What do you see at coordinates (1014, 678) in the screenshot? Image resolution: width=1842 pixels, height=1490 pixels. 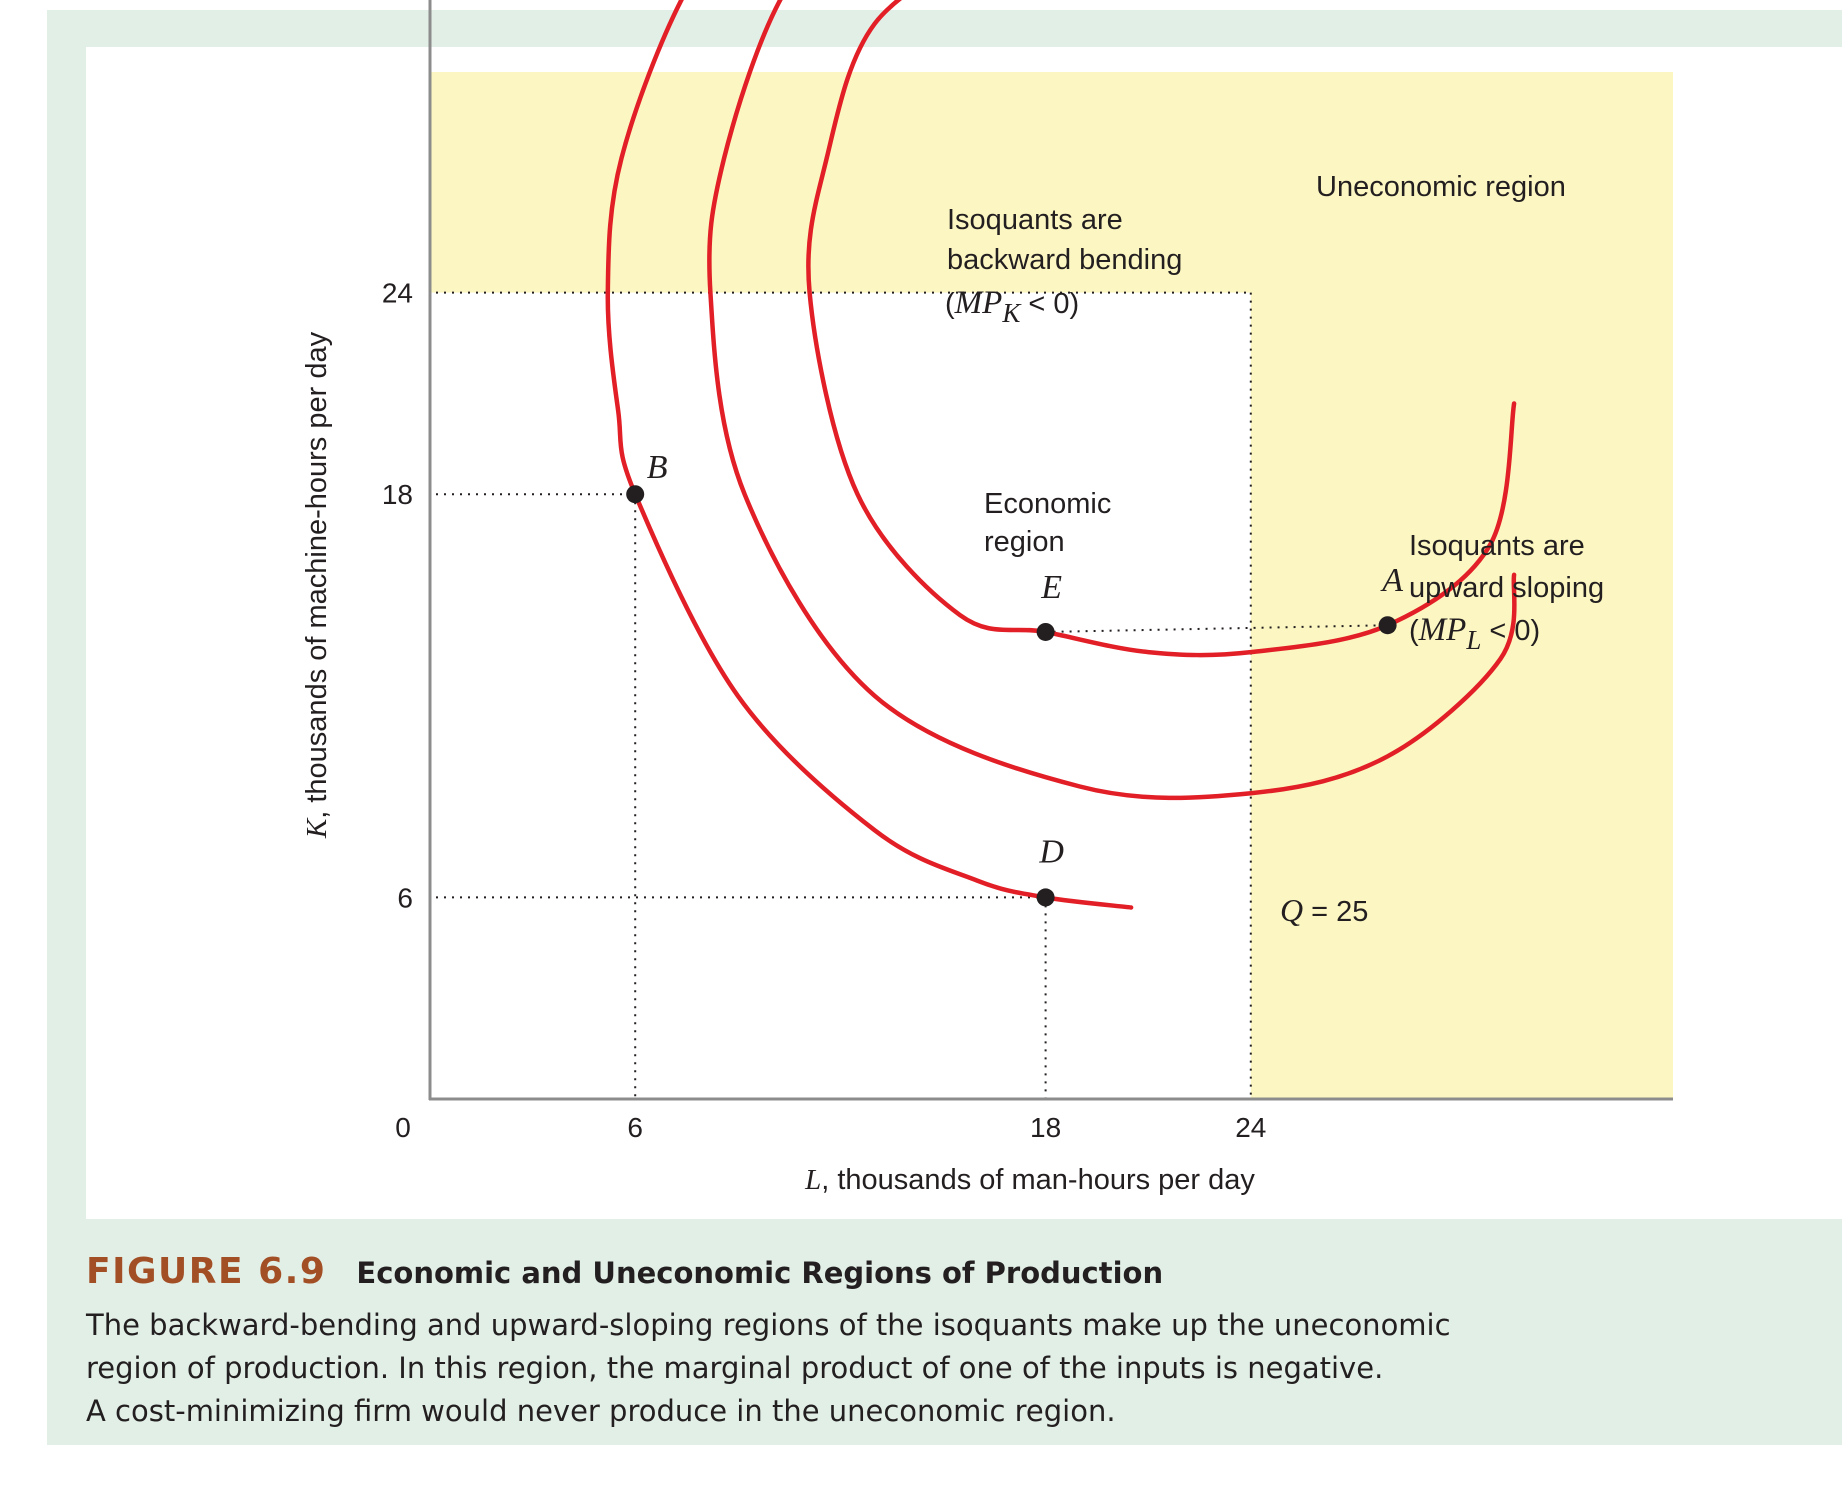 I see `data-points: B E A D` at bounding box center [1014, 678].